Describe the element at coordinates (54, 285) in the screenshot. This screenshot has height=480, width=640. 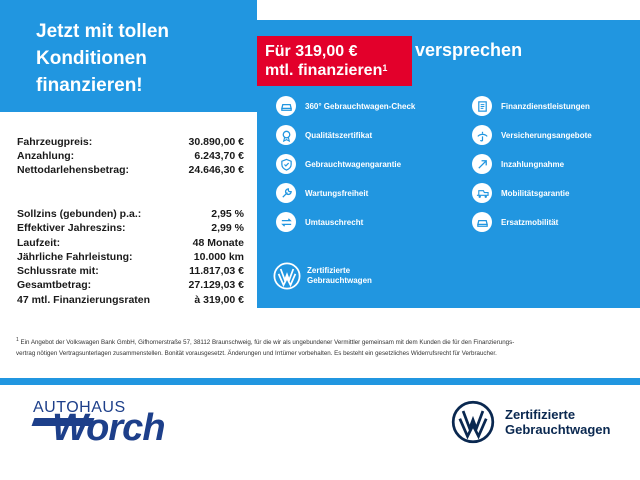
I see `rate-label: Gesamtbetrag:` at that location.